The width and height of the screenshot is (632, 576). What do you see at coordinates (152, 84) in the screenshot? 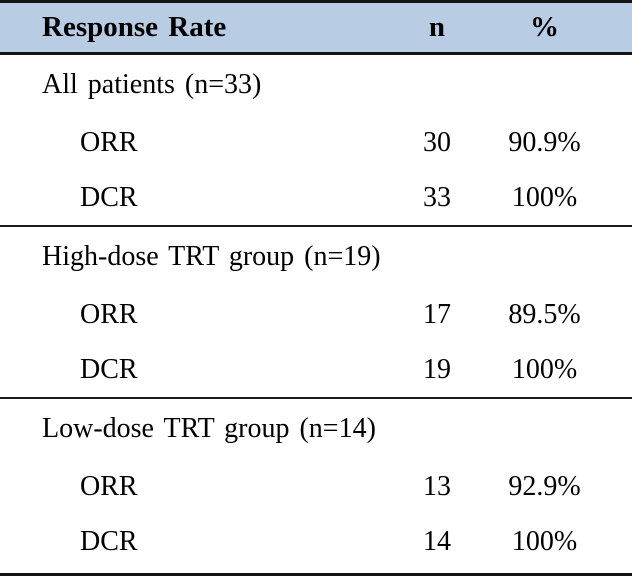
I see `group-label: All patients (n=33)` at bounding box center [152, 84].